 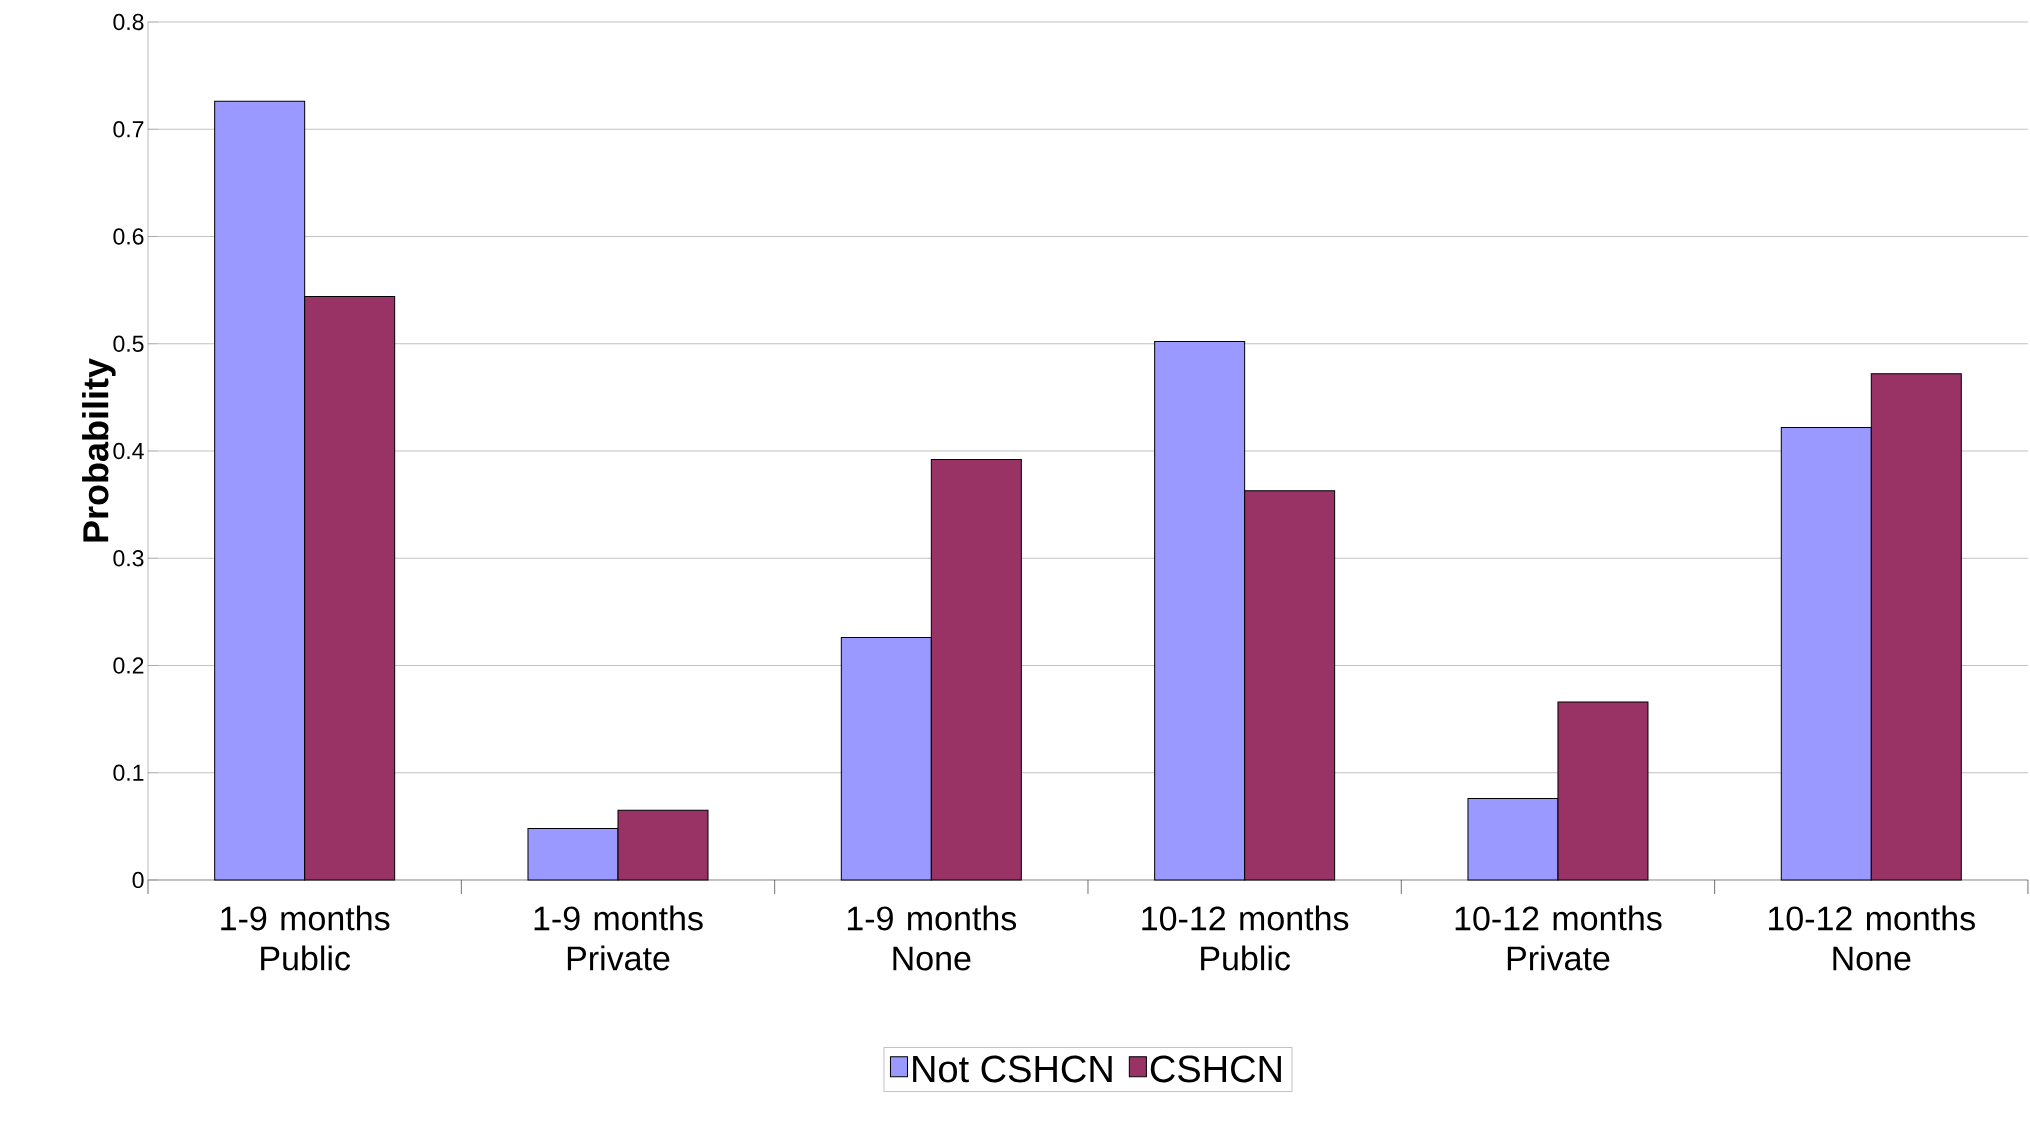 I want to click on legend-label: CSHCN, so click(x=1215, y=1069).